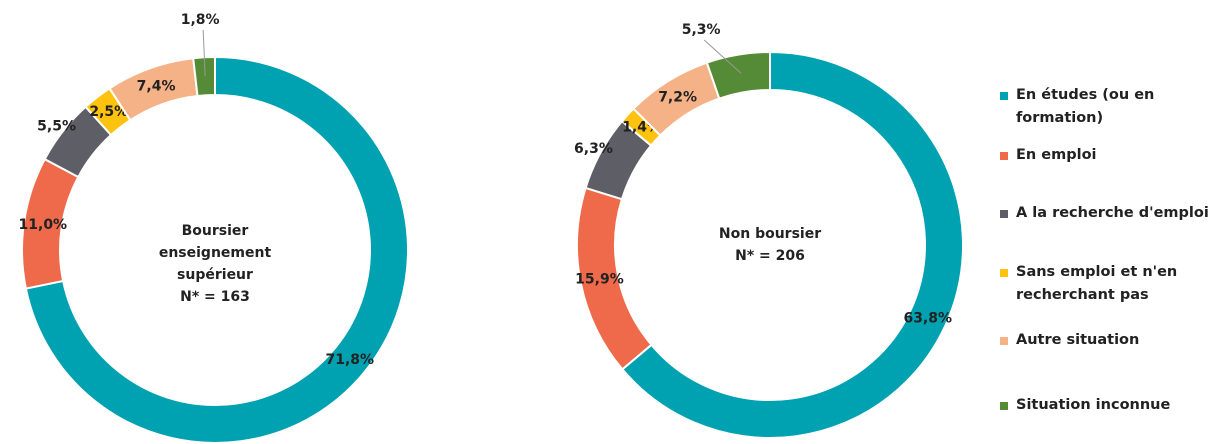 The width and height of the screenshot is (1223, 444). Describe the element at coordinates (200, 20) in the screenshot. I see `data-label: 1,8%` at that location.